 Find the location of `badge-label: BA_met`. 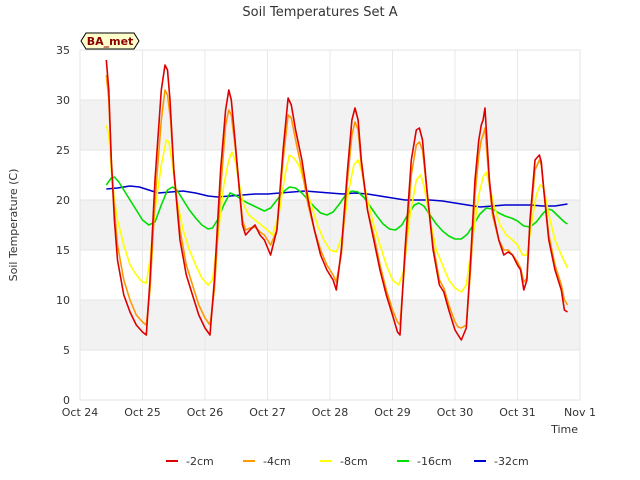

badge-label: BA_met is located at coordinates (110, 41).